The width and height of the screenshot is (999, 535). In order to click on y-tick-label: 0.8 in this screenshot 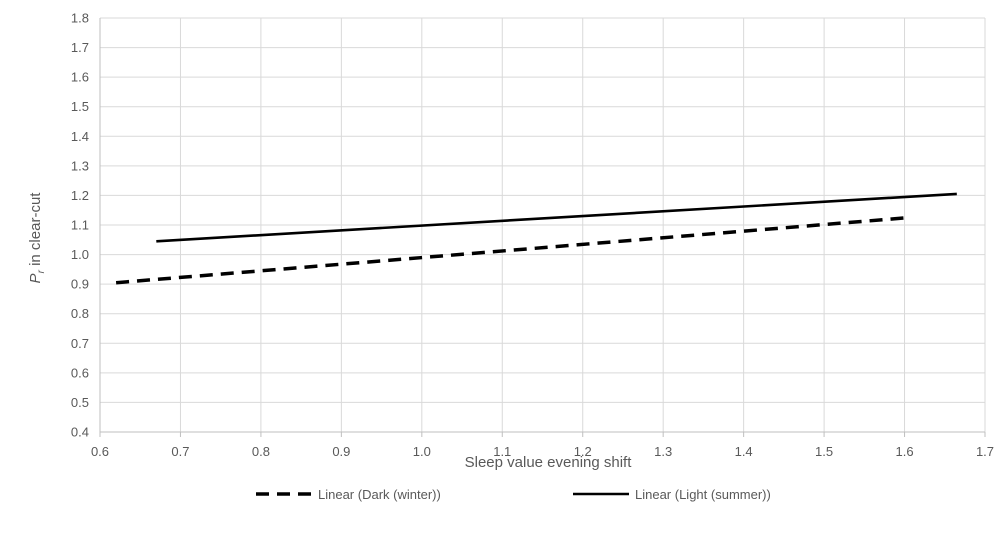, I will do `click(80, 313)`.